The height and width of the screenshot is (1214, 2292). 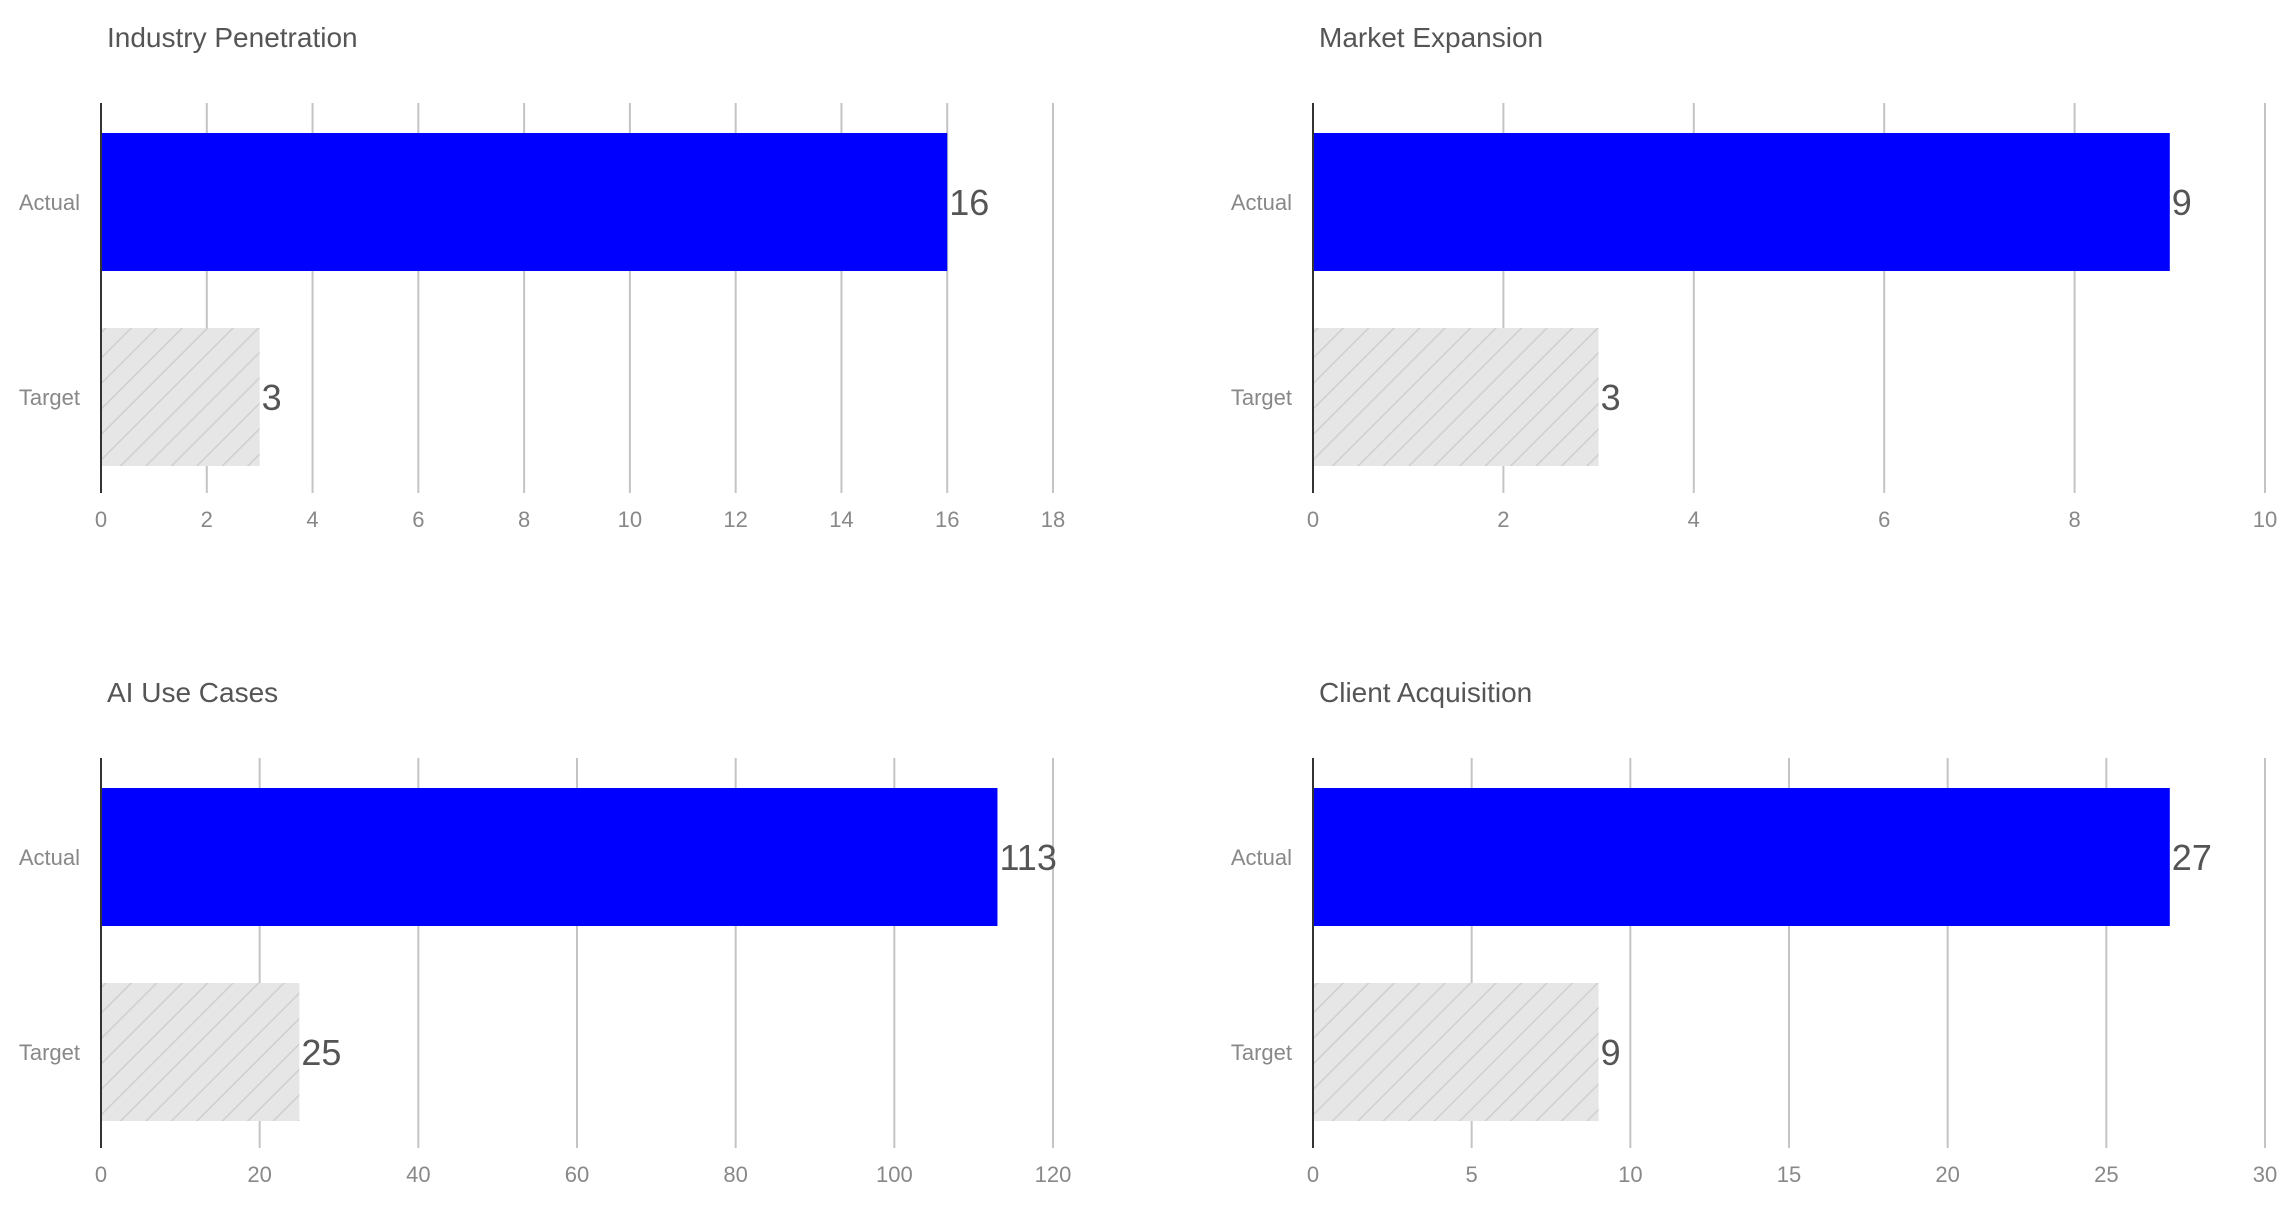 What do you see at coordinates (894, 1174) in the screenshot?
I see `x-tick-label: 100` at bounding box center [894, 1174].